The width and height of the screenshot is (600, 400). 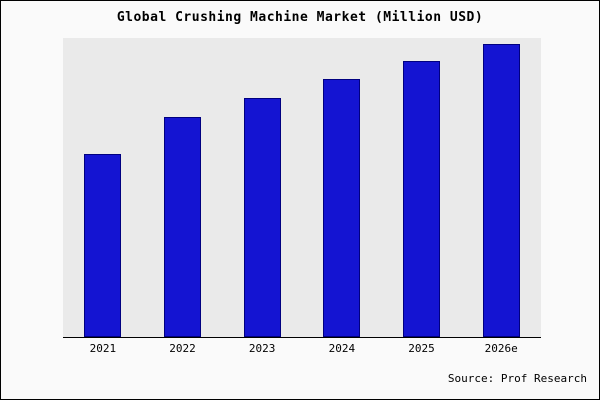 What do you see at coordinates (103, 245) in the screenshot?
I see `bar-2021` at bounding box center [103, 245].